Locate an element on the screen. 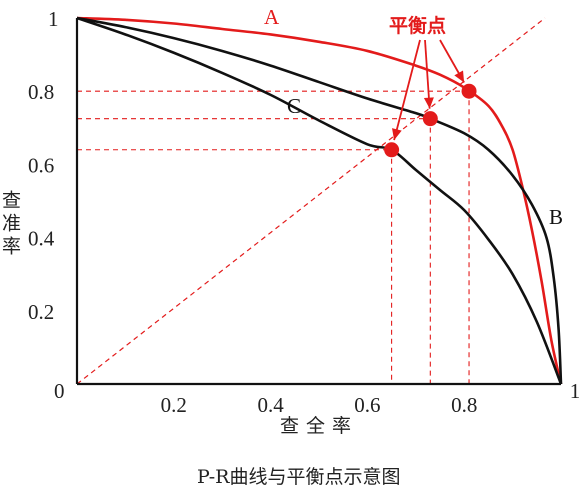 The height and width of the screenshot is (494, 584). break-even-points is located at coordinates (430, 120).